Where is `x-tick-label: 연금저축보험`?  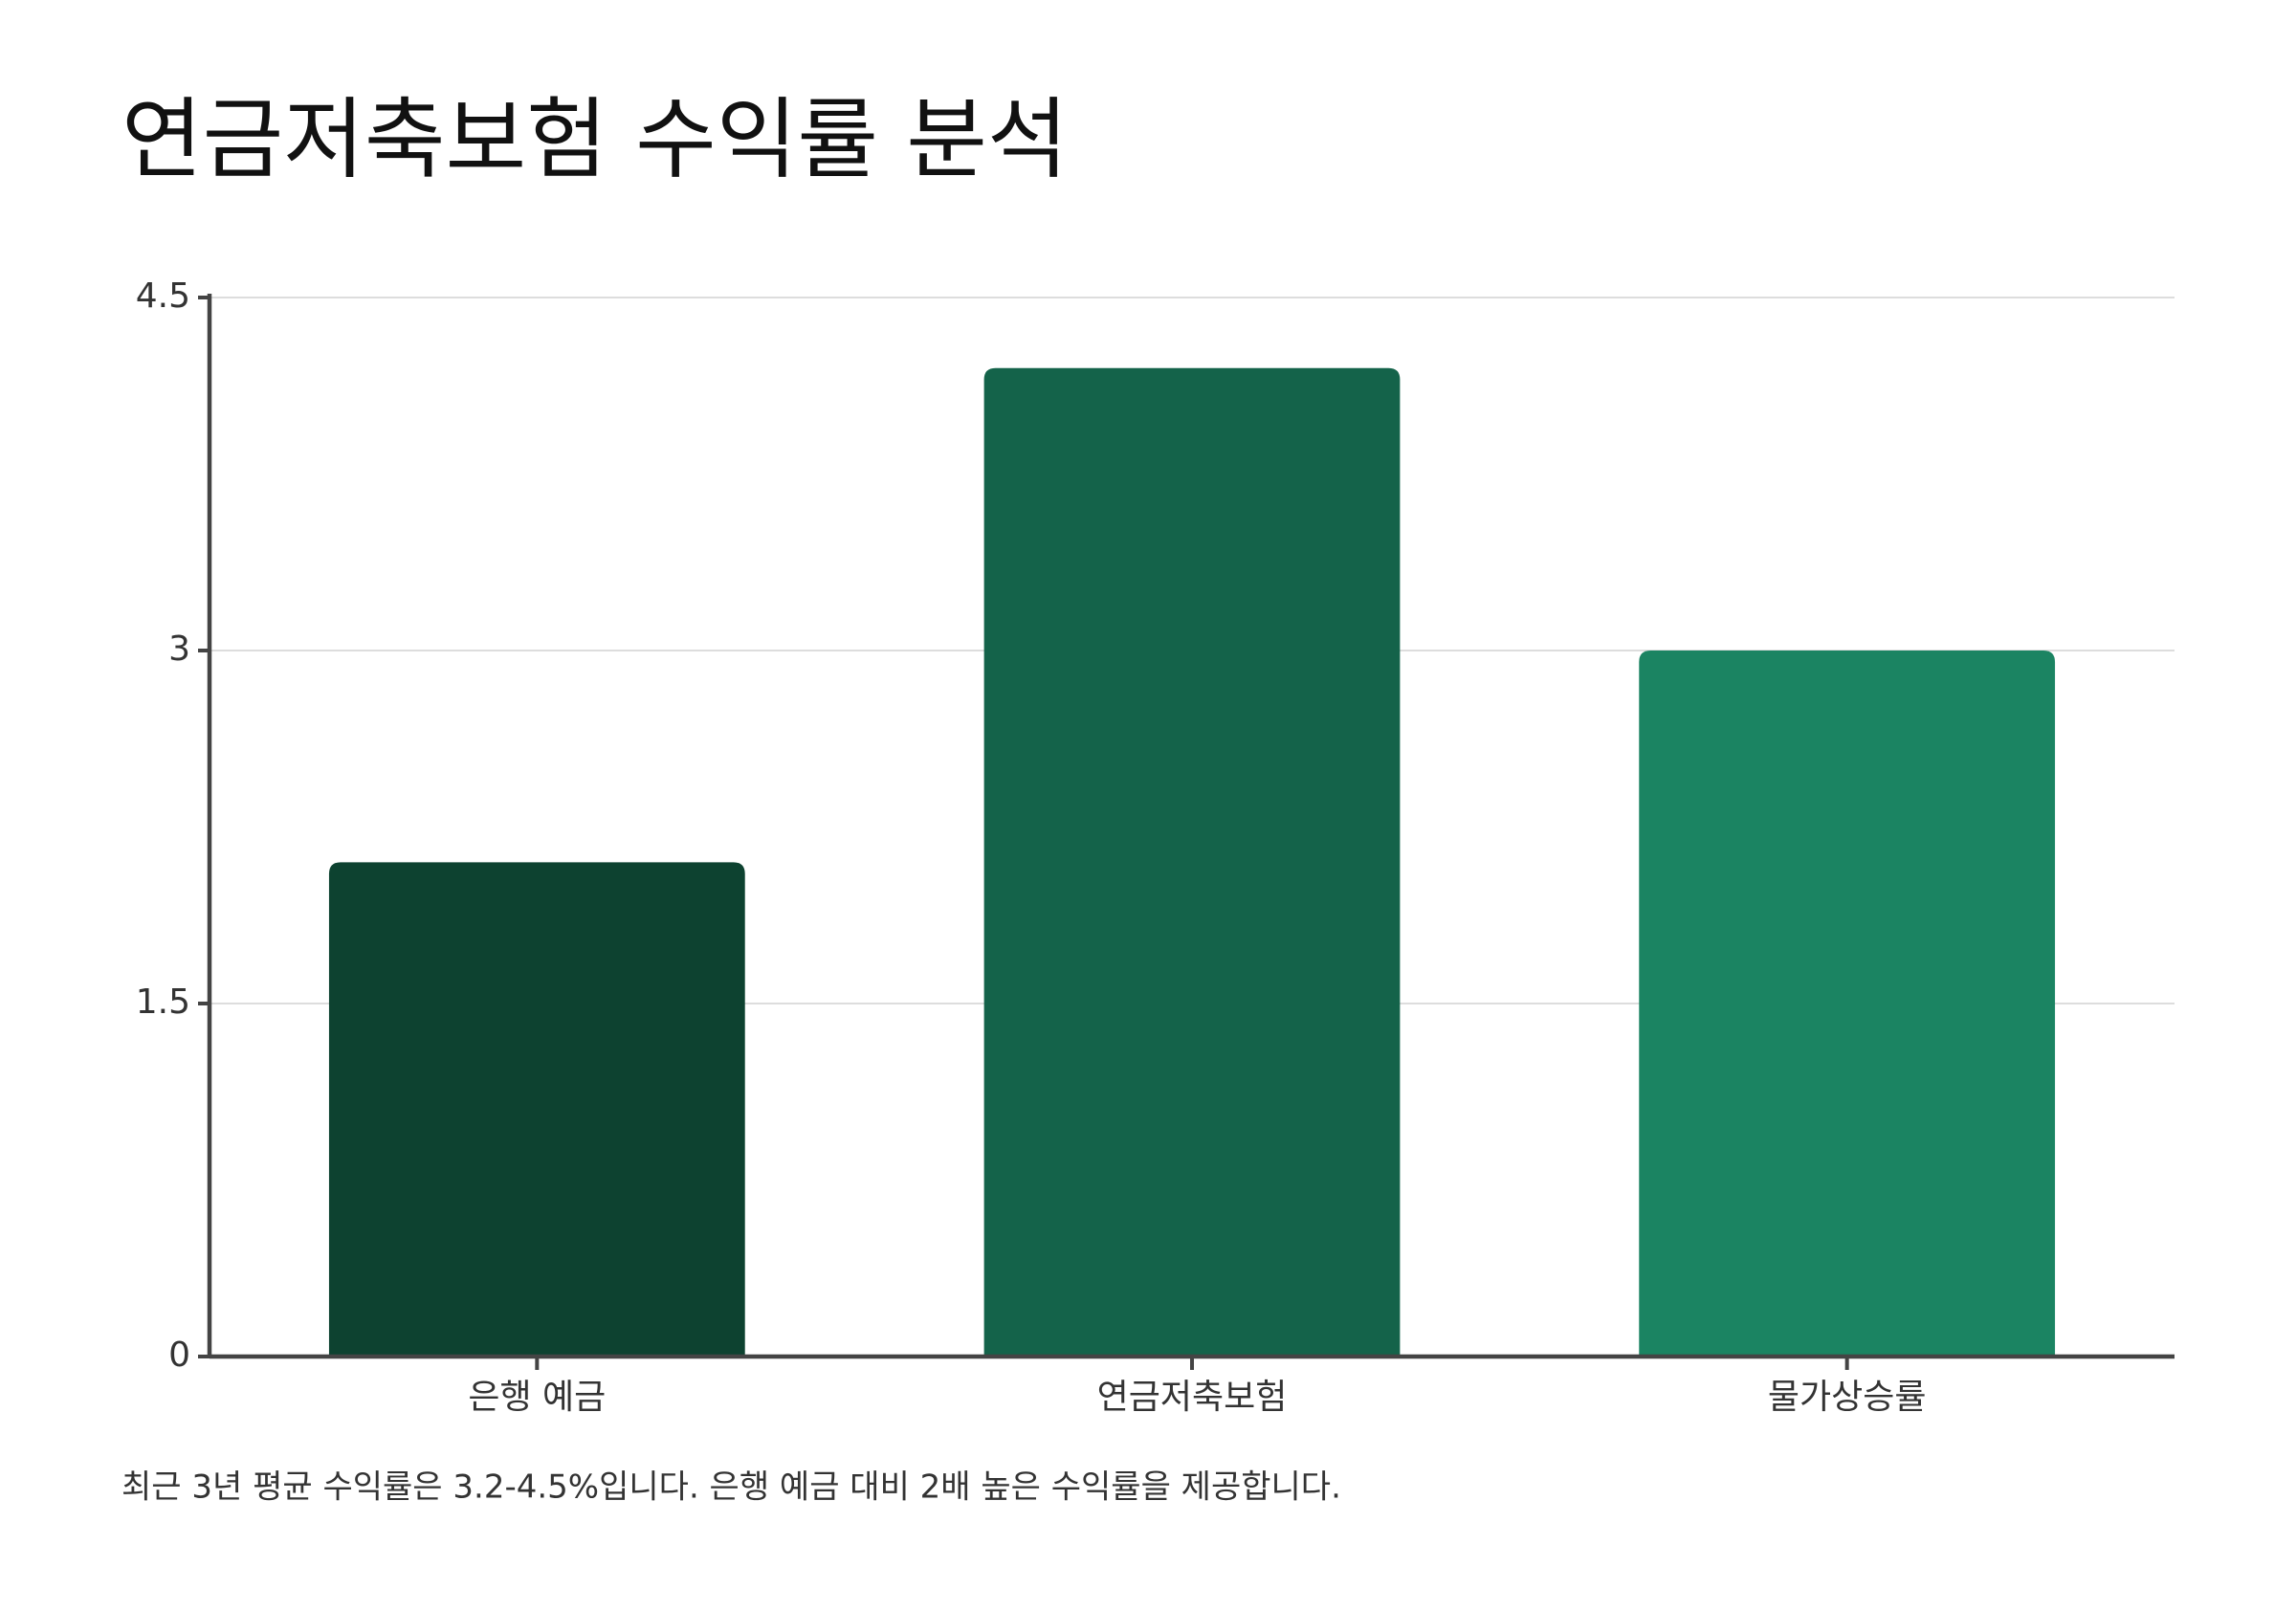
x-tick-label: 연금저축보험 is located at coordinates (1192, 1397).